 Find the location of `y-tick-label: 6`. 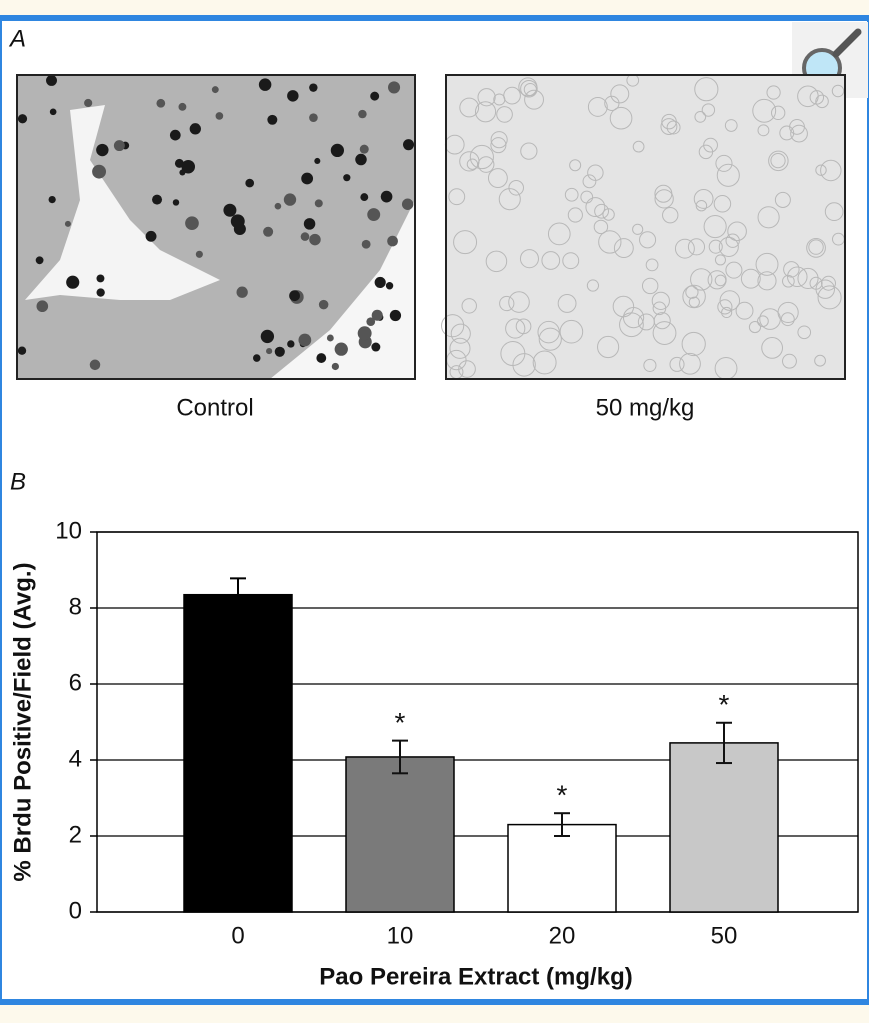

y-tick-label: 6 is located at coordinates (75, 682).